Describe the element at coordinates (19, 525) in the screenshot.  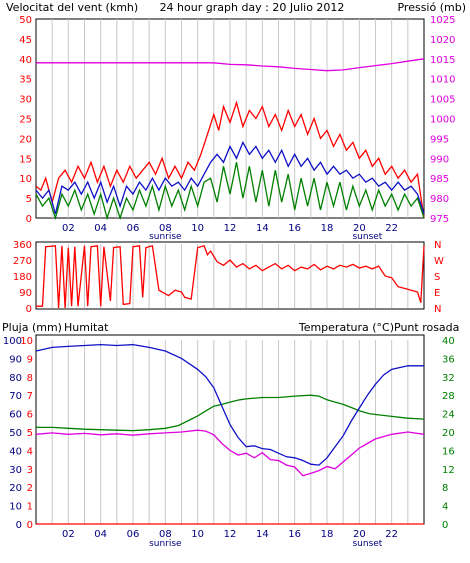
I see `humidity-tick: 0` at that location.